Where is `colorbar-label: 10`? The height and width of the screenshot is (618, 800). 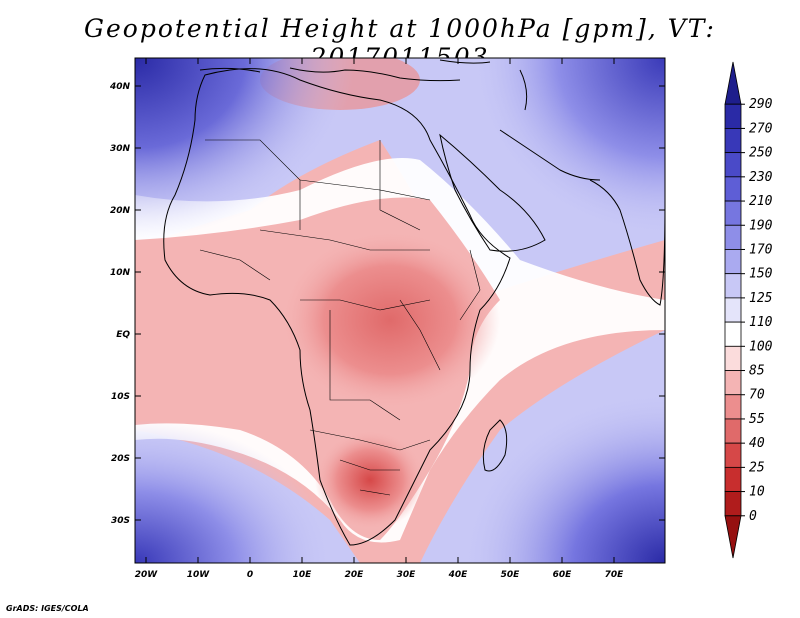
colorbar-label: 10 is located at coordinates (757, 492).